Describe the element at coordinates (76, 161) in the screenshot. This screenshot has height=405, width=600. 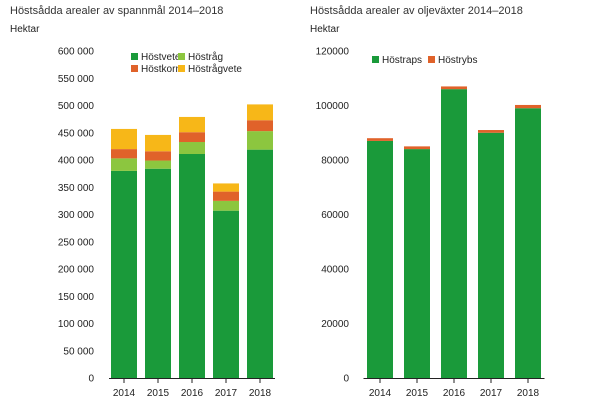
I see `y-tick-label: 400 000` at that location.